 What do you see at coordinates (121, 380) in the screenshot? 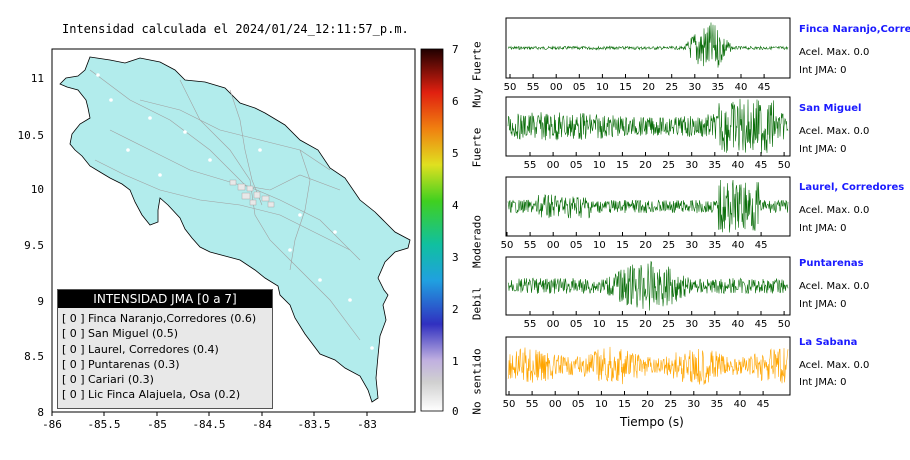
I see `legend-label: Cariari (0.3)` at bounding box center [121, 380].